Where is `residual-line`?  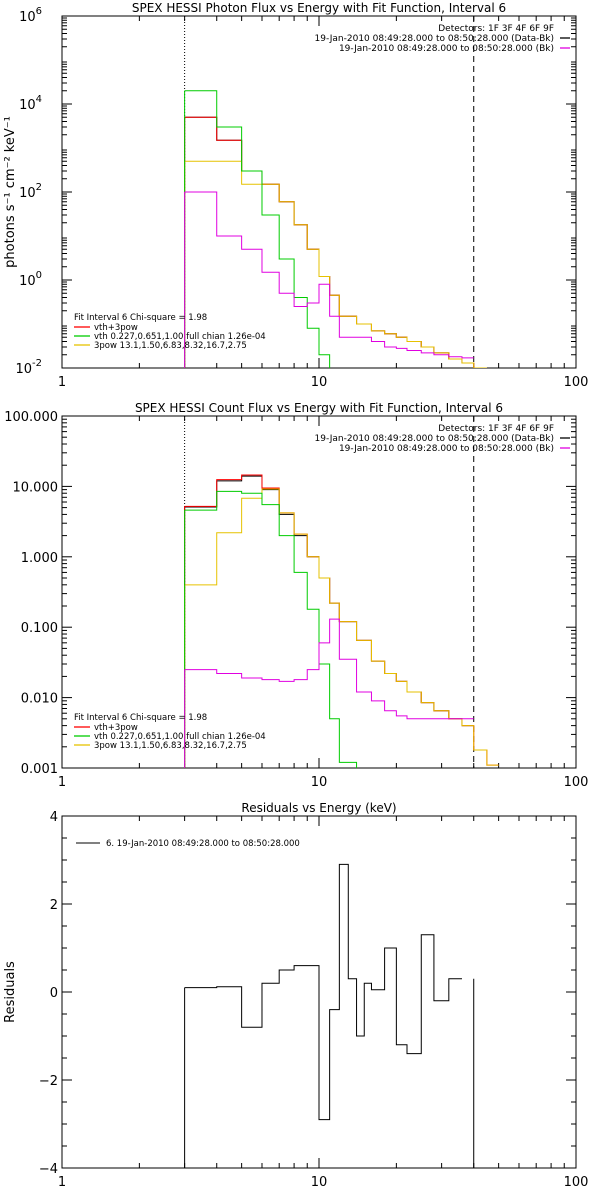
residual-line is located at coordinates (323, 992).